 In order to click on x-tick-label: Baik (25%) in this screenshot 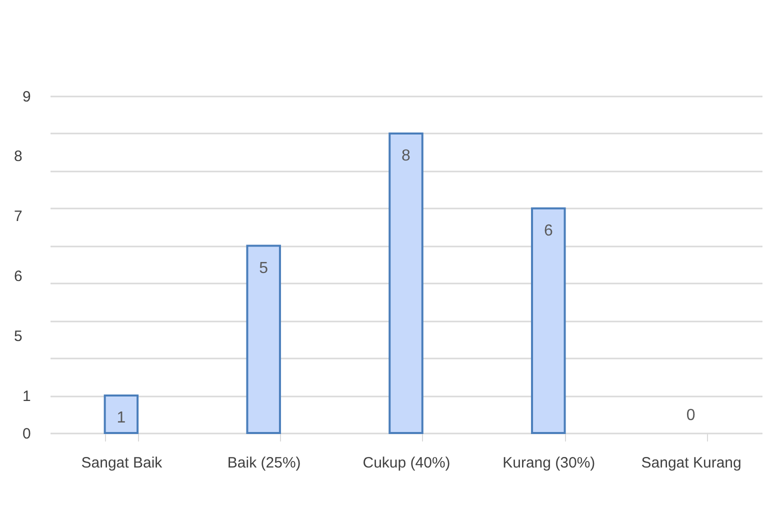, I will do `click(264, 463)`.